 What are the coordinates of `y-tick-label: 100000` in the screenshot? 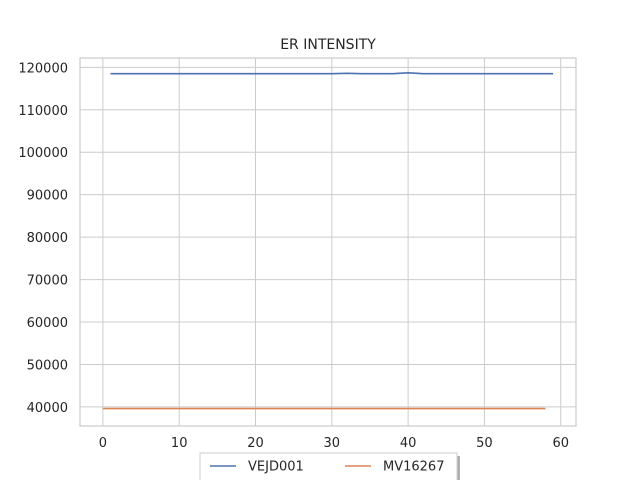 It's located at (43, 153).